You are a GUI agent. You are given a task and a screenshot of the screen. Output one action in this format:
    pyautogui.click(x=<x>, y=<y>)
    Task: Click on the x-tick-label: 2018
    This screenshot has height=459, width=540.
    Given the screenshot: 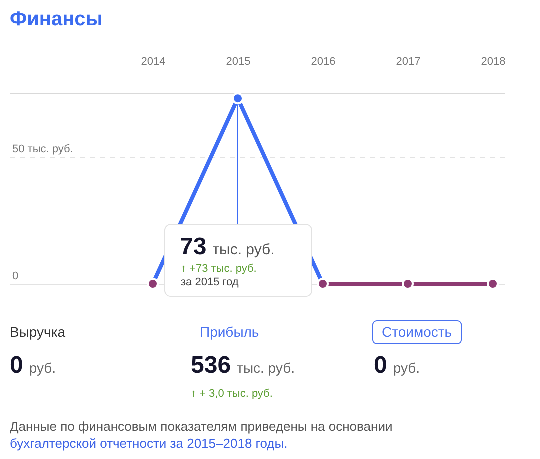 What is the action you would take?
    pyautogui.click(x=493, y=62)
    